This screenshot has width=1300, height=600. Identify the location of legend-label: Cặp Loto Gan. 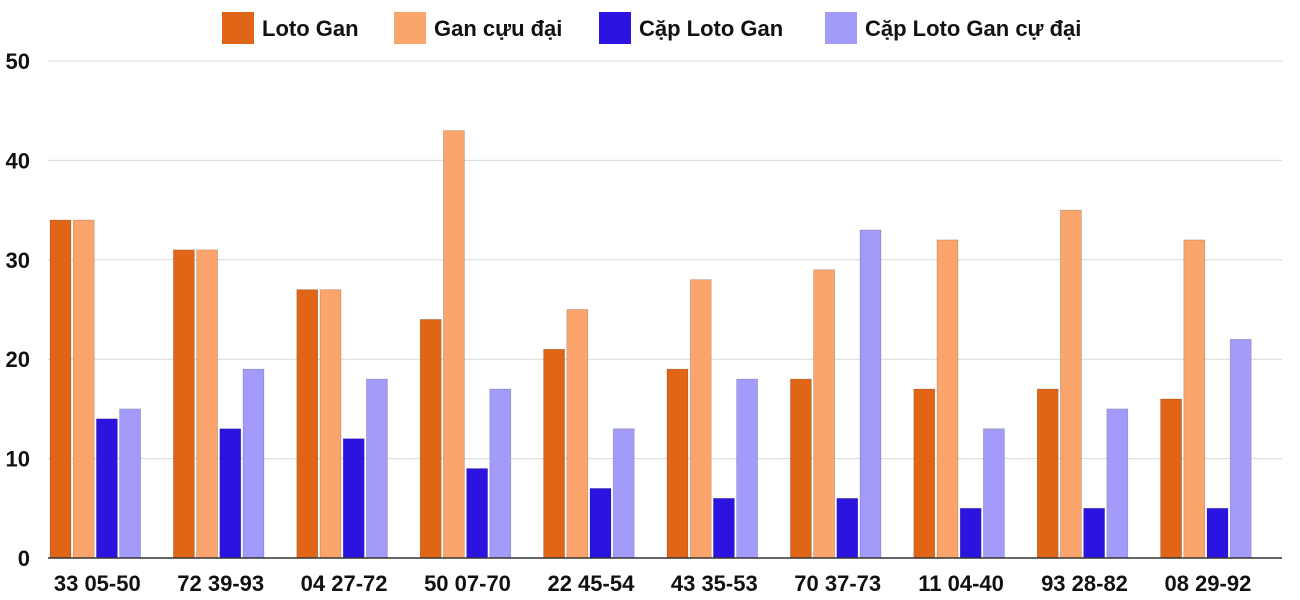
(711, 28).